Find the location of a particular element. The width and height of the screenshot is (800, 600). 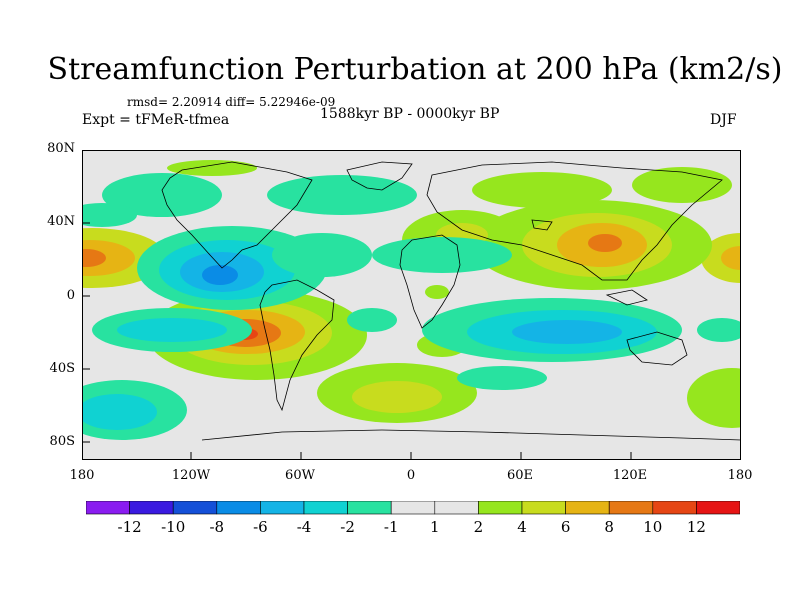

colorbar-tick-label: 1 is located at coordinates (435, 527).